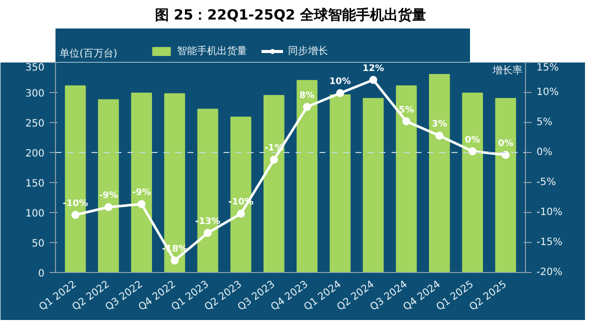  Describe the element at coordinates (307, 95) in the screenshot. I see `data-label: 8%` at that location.